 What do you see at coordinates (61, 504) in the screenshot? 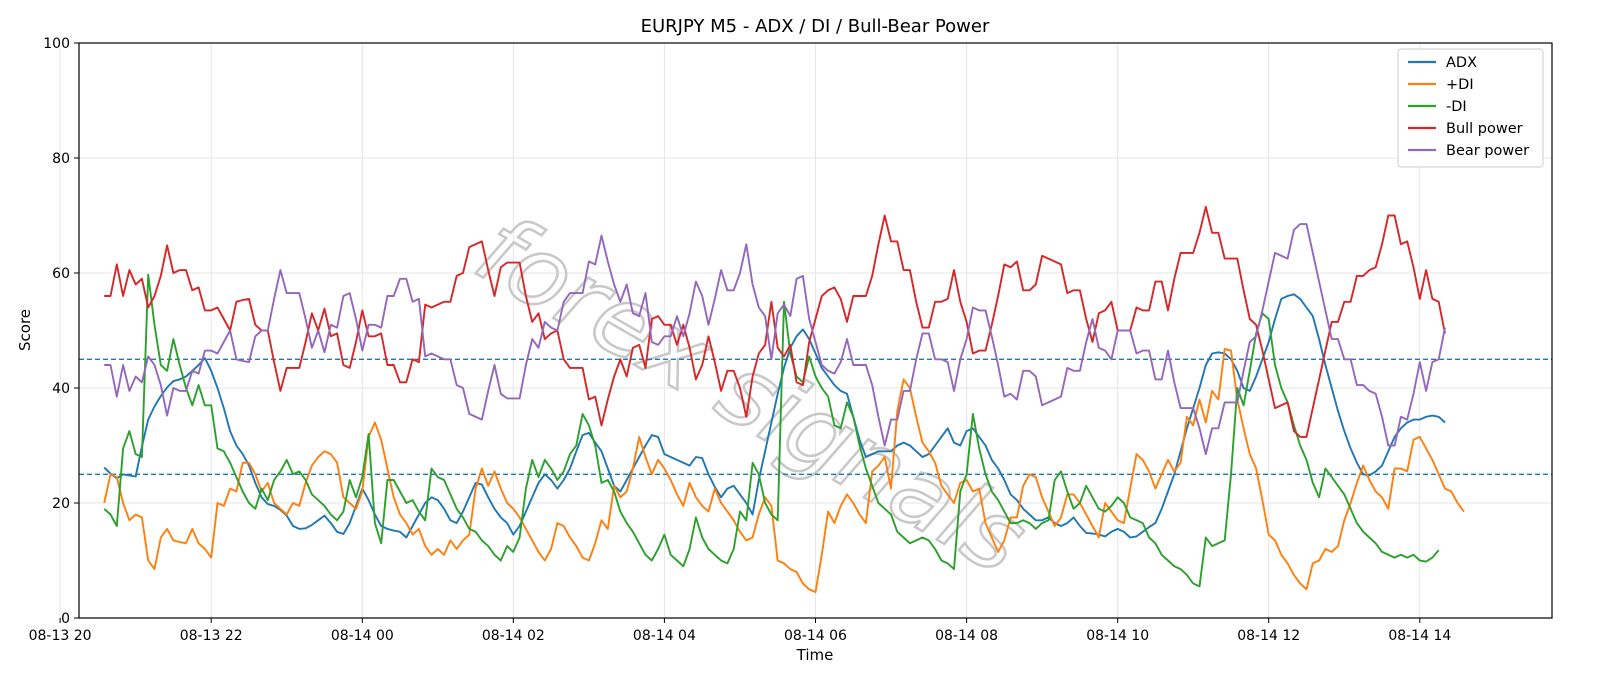
I see `y-tick-label: 20` at bounding box center [61, 504].